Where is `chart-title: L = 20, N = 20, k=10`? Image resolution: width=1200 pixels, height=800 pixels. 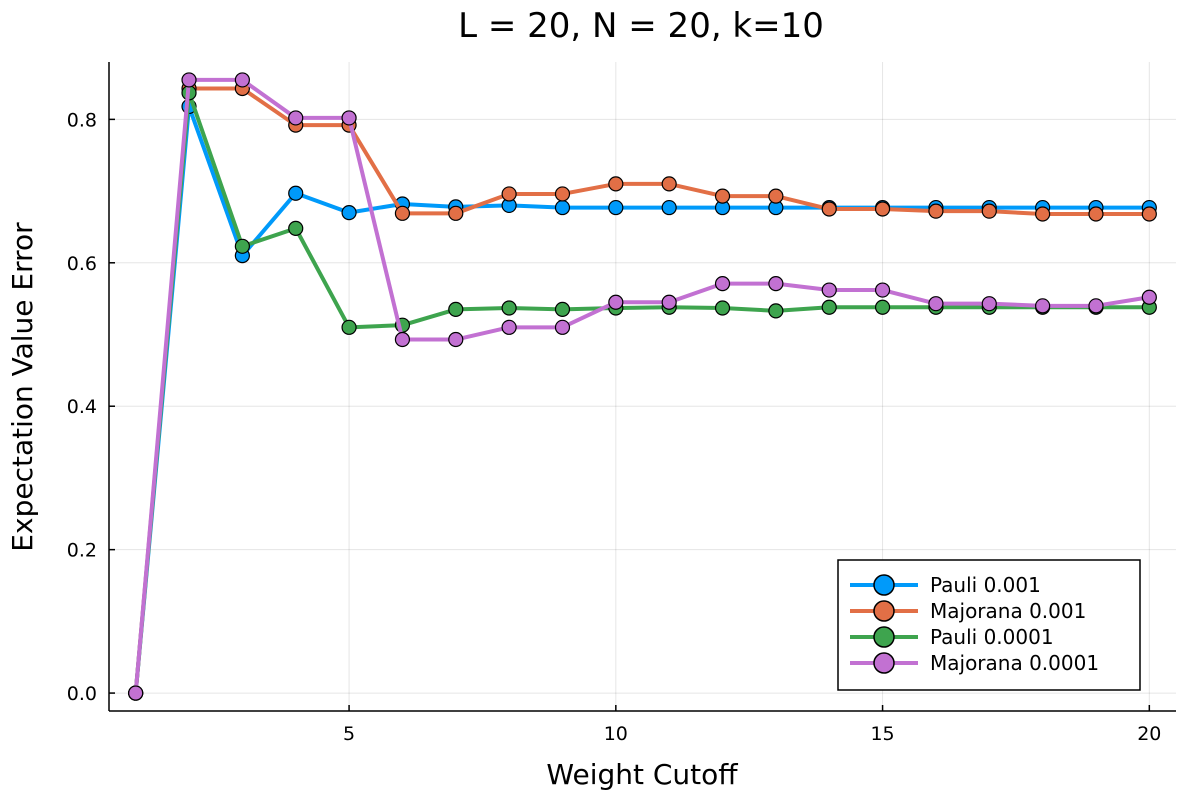 chart-title: L = 20, N = 20, k=10 is located at coordinates (641, 26).